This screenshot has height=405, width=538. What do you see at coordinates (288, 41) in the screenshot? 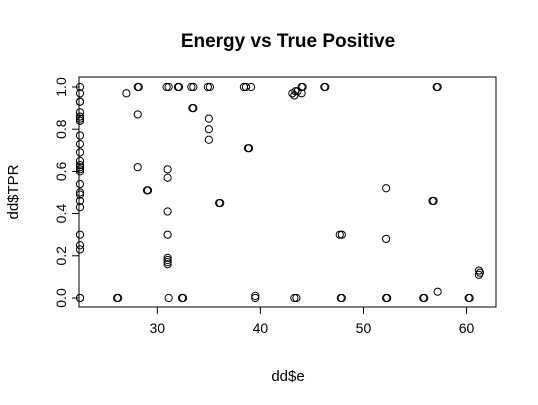
I see `chart-title: Energy vs True Positive` at bounding box center [288, 41].